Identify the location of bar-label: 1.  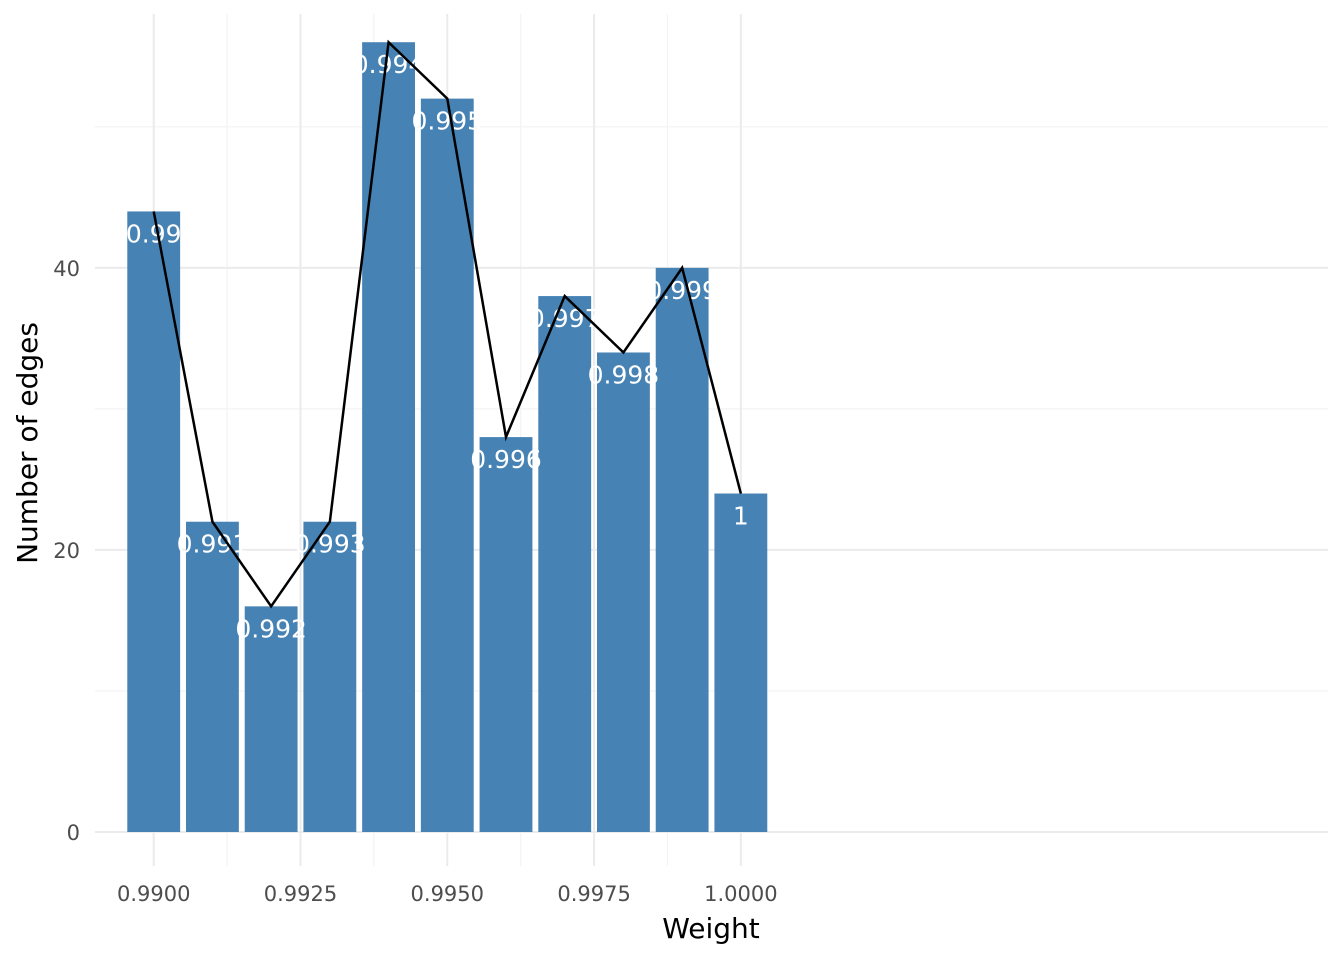
(741, 516).